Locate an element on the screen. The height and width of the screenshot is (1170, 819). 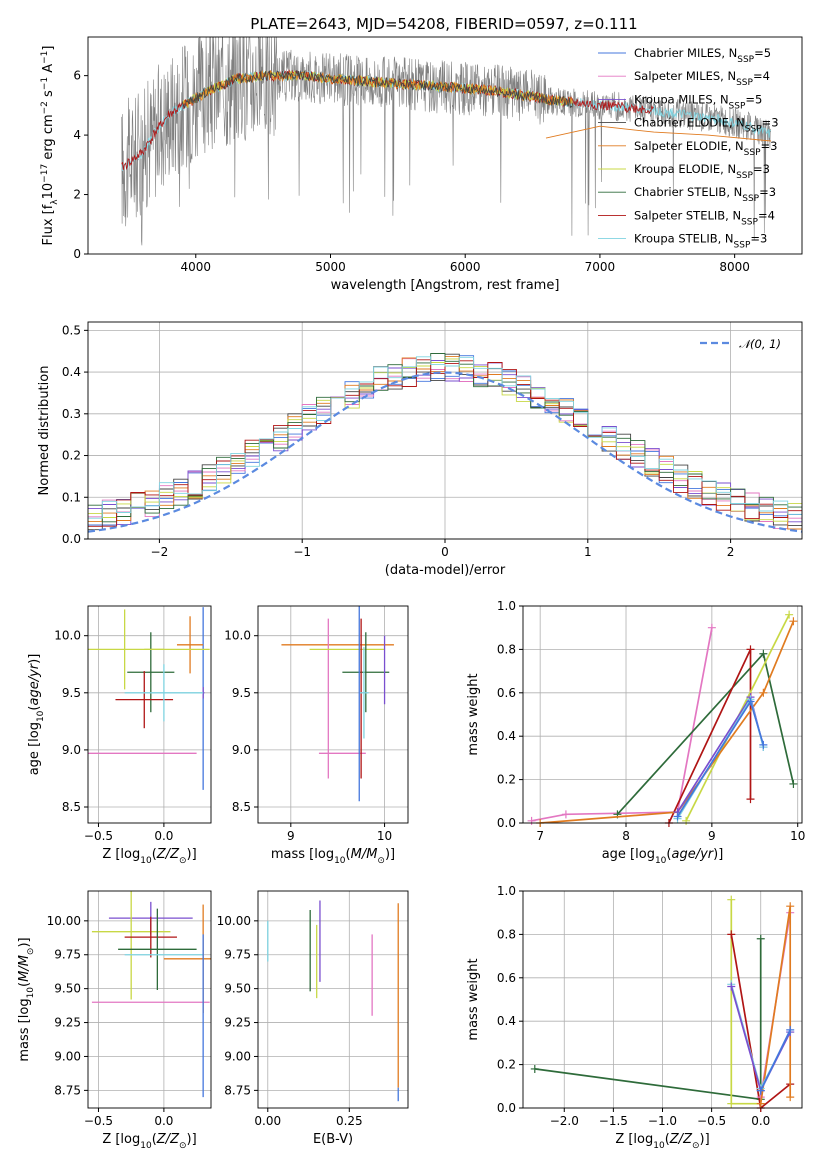
residuals-ytick-label: 0.5 is located at coordinates (71, 330).